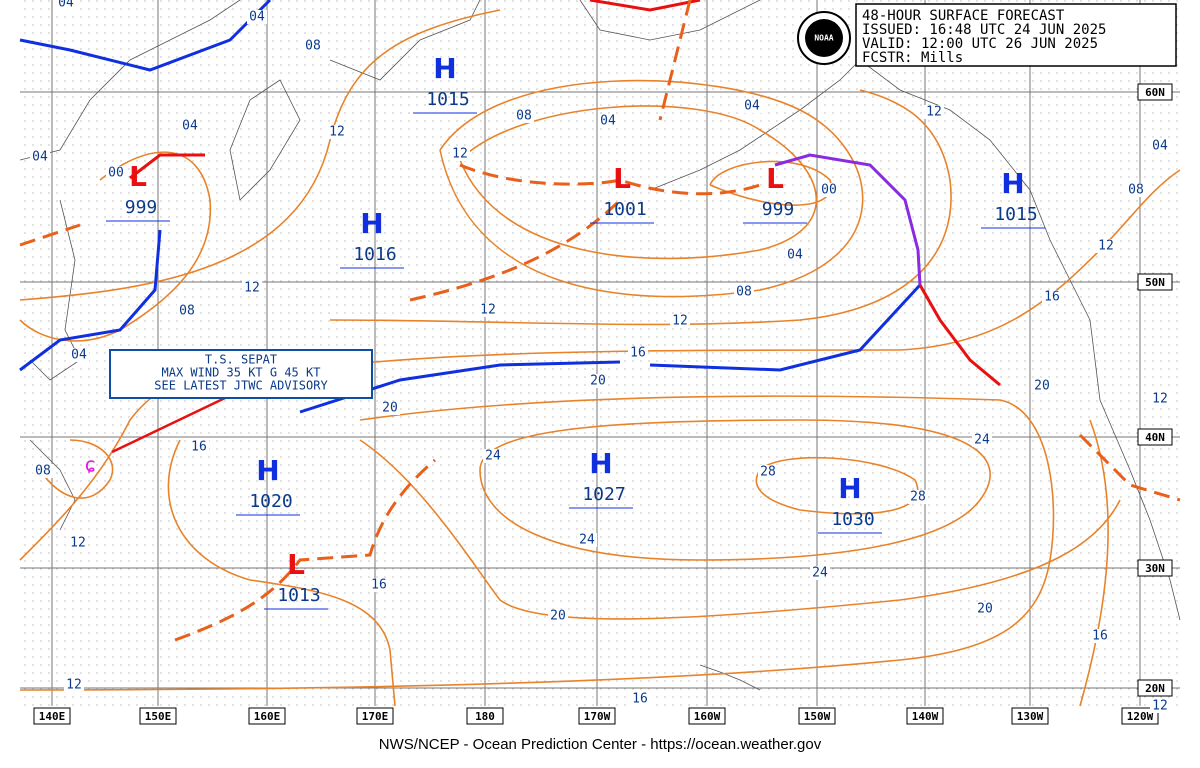 The image size is (1200, 768). I want to click on central-pressure: 1015, so click(447, 99).